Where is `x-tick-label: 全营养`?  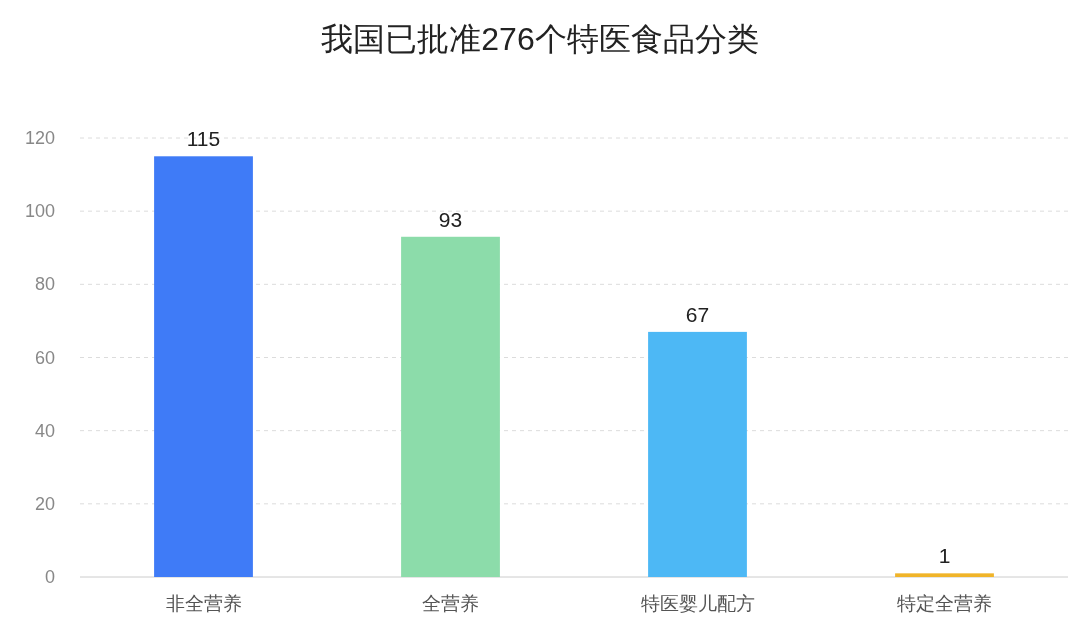 x-tick-label: 全营养 is located at coordinates (450, 603).